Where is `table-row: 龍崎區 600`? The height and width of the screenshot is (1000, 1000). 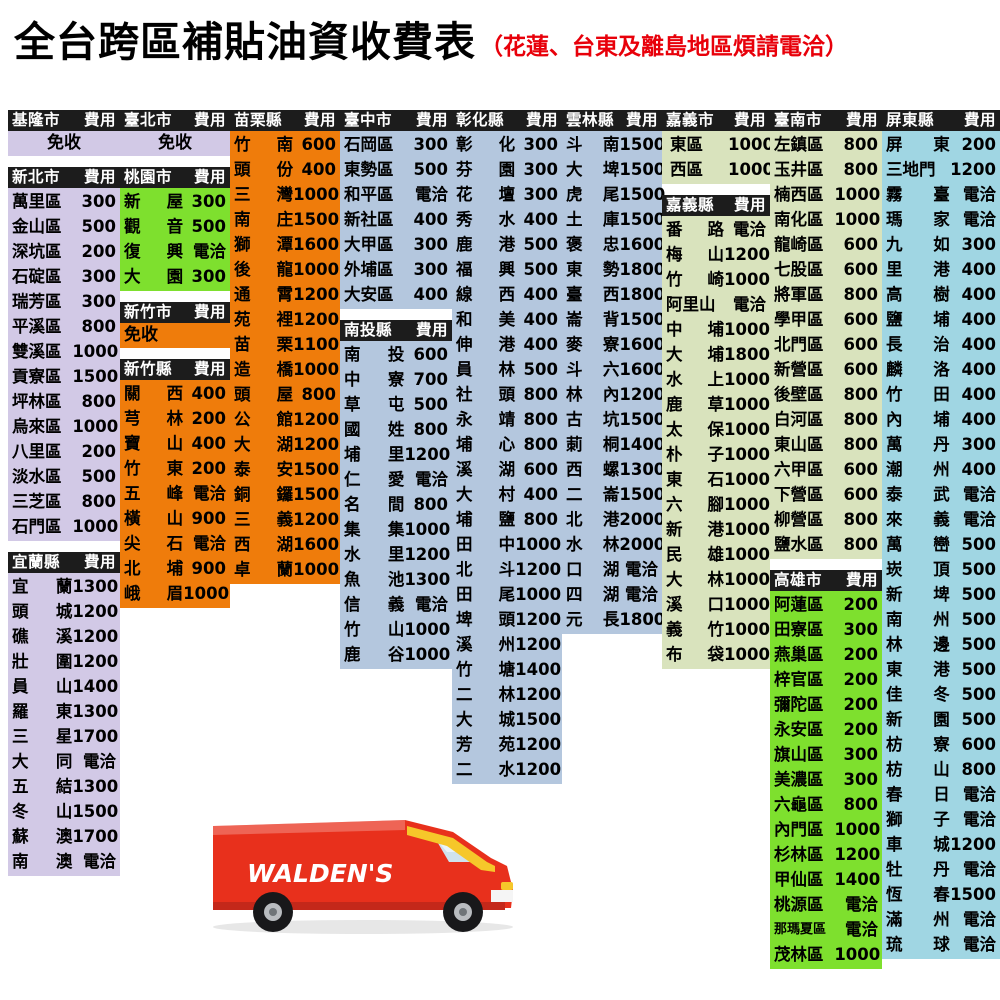
table-row: 龍崎區 600 is located at coordinates (826, 244).